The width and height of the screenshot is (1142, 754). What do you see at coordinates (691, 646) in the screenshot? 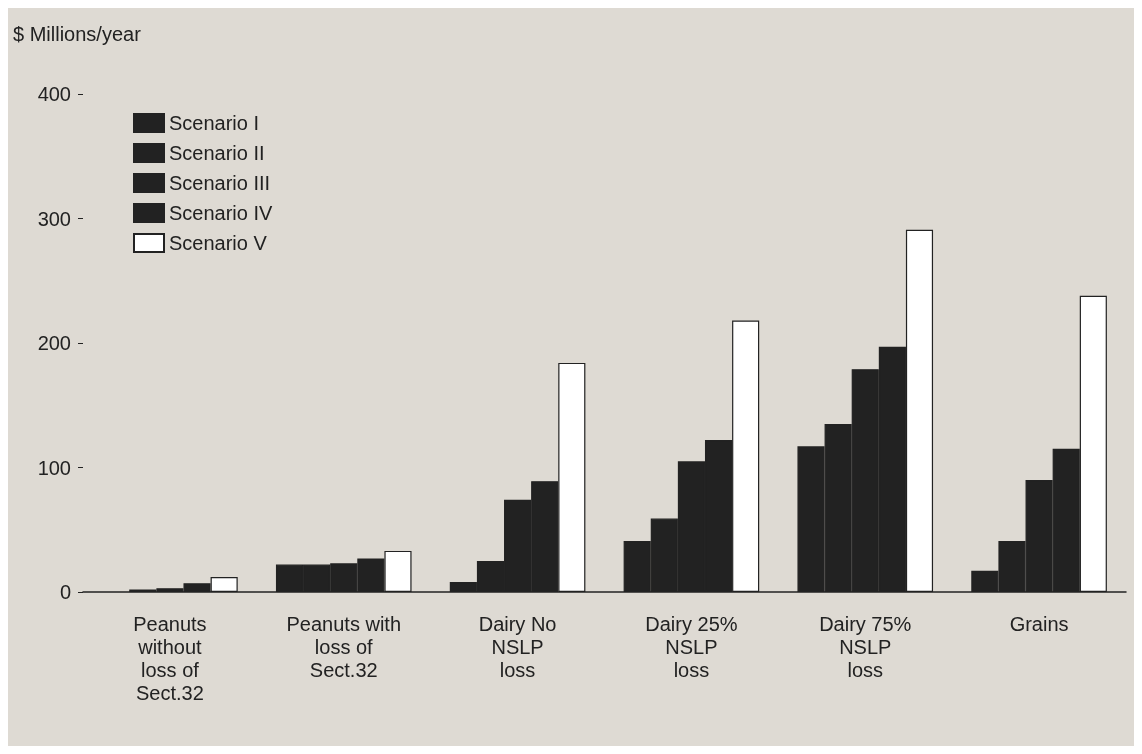
I see `x-tick-label: Dairy 25% NSLP loss` at bounding box center [691, 646].